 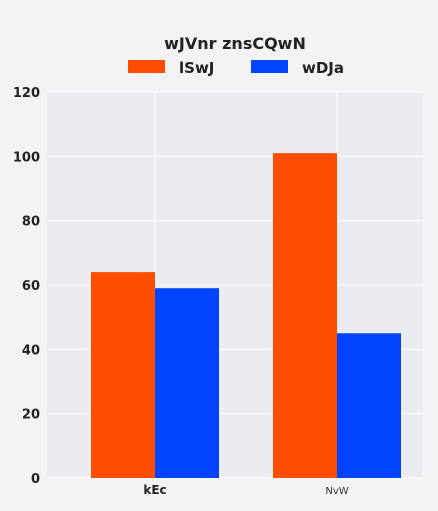 I want to click on legend-label-lswj: lSwJ, so click(x=196, y=68).